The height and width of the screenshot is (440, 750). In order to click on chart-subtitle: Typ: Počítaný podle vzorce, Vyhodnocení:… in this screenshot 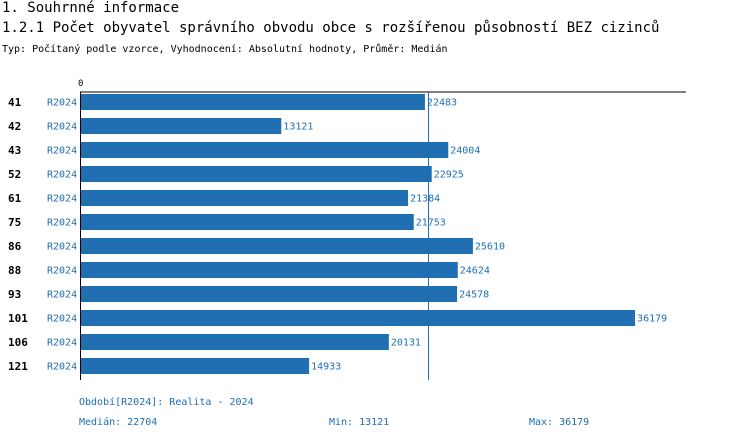, I will do `click(225, 49)`.